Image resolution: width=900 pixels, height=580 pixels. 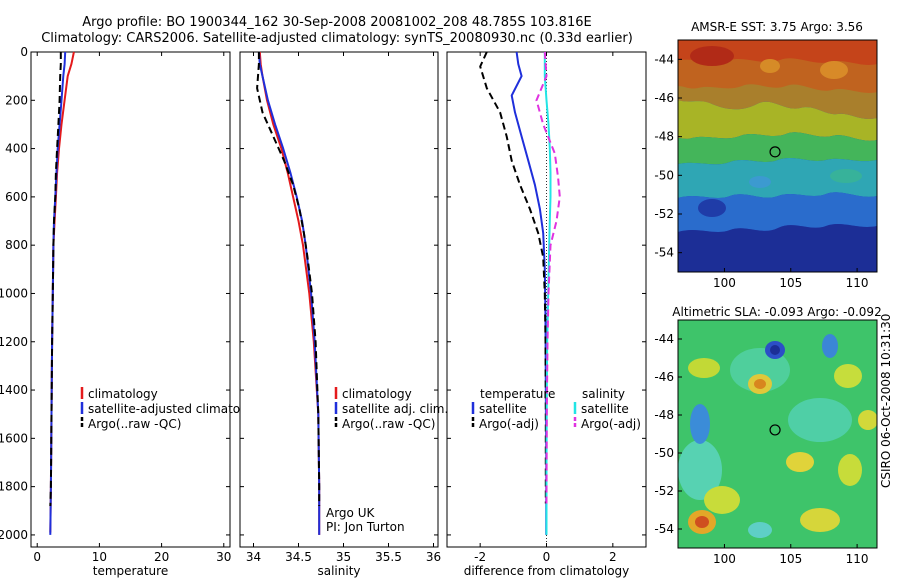 I want to click on temperature-legend-entry-label: climatology, so click(x=123, y=394).